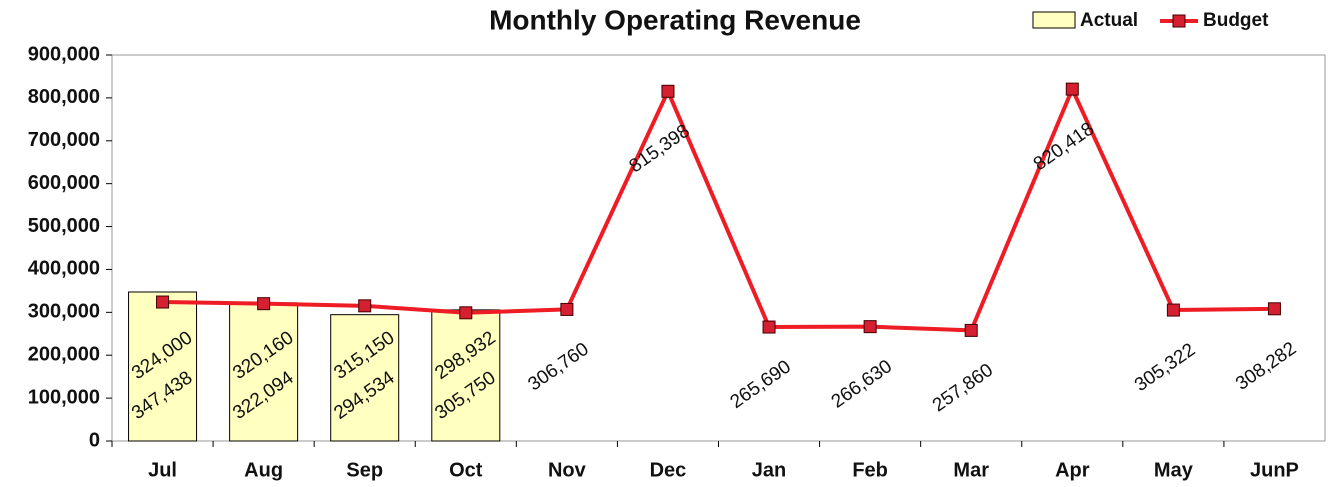  I want to click on x-tick-label: Jan, so click(769, 470).